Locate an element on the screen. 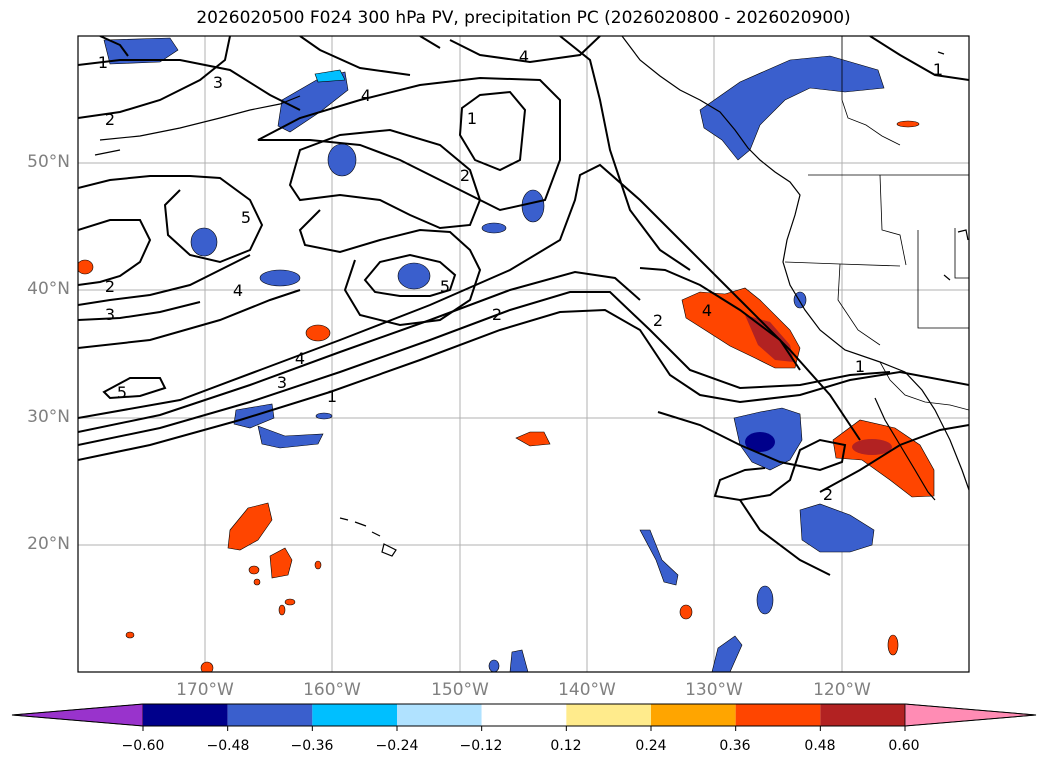 The image size is (1047, 765). colorbar-tickmarks is located at coordinates (524, 728).